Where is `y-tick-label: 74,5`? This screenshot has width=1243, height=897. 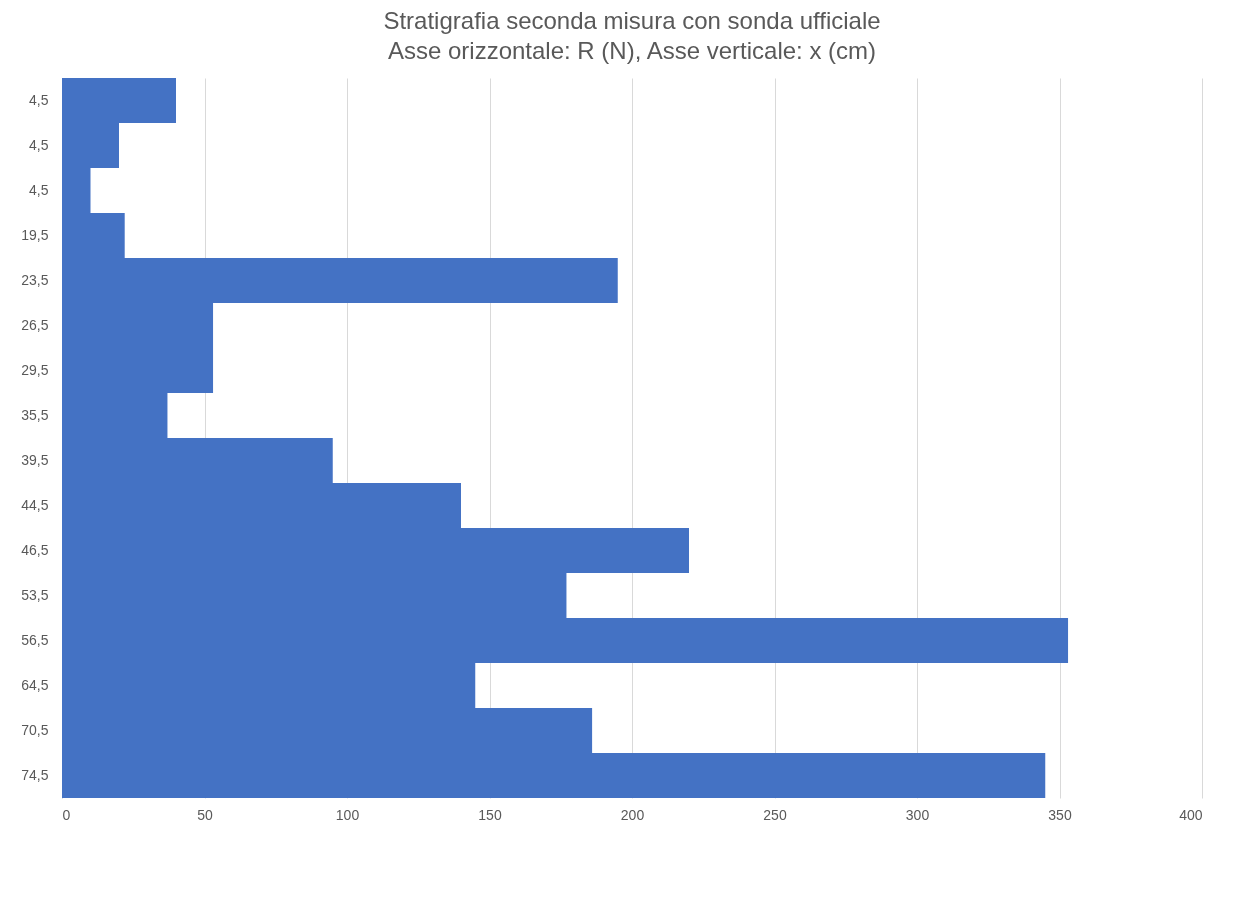 y-tick-label: 74,5 is located at coordinates (35, 774).